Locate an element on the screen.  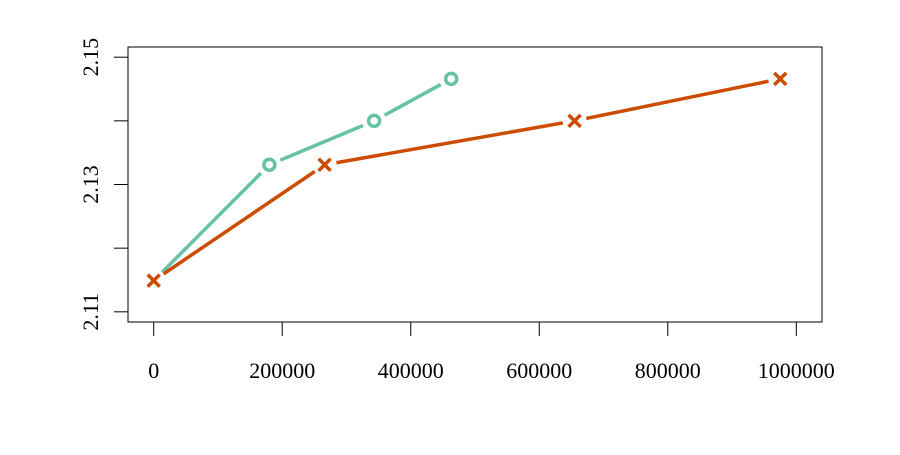
y-tick-label: 2.13 is located at coordinates (90, 184).